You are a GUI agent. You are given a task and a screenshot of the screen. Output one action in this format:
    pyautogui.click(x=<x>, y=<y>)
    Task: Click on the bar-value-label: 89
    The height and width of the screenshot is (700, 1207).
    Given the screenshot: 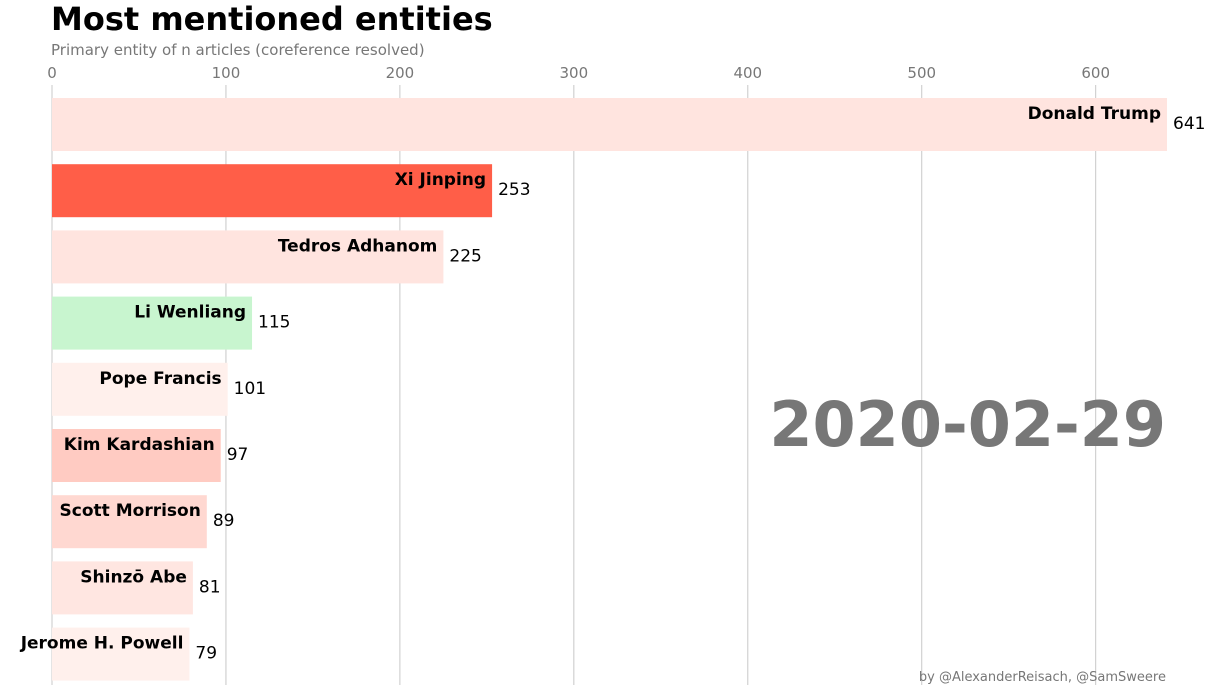 What is the action you would take?
    pyautogui.click(x=224, y=521)
    